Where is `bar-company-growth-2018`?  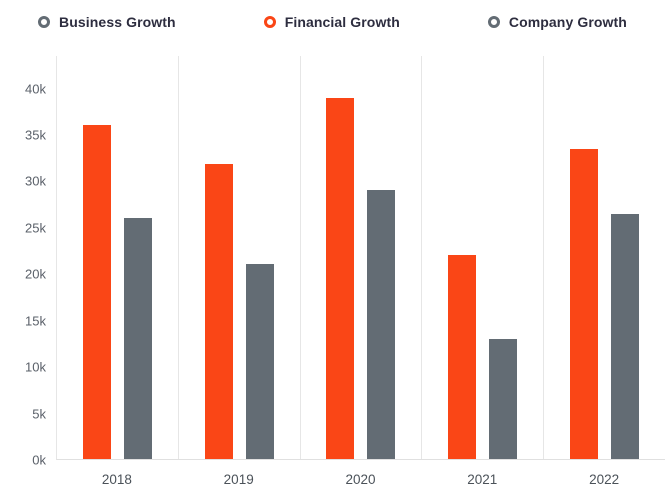
bar-company-growth-2018 is located at coordinates (137, 338).